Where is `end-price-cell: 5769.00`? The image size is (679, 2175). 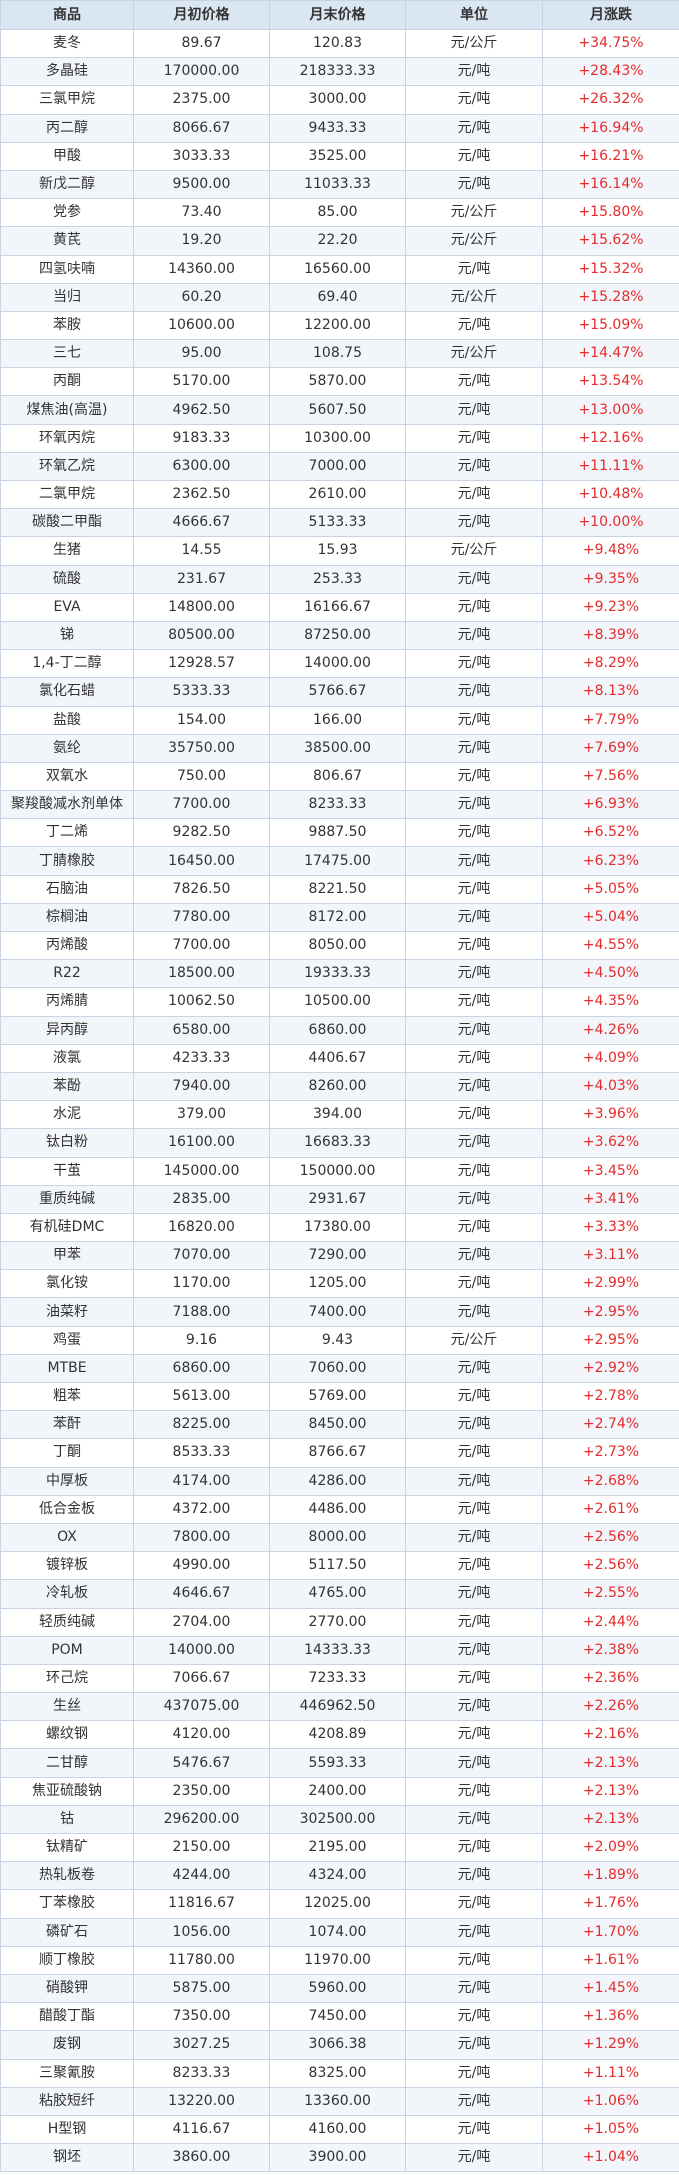
end-price-cell: 5769.00 is located at coordinates (337, 1396).